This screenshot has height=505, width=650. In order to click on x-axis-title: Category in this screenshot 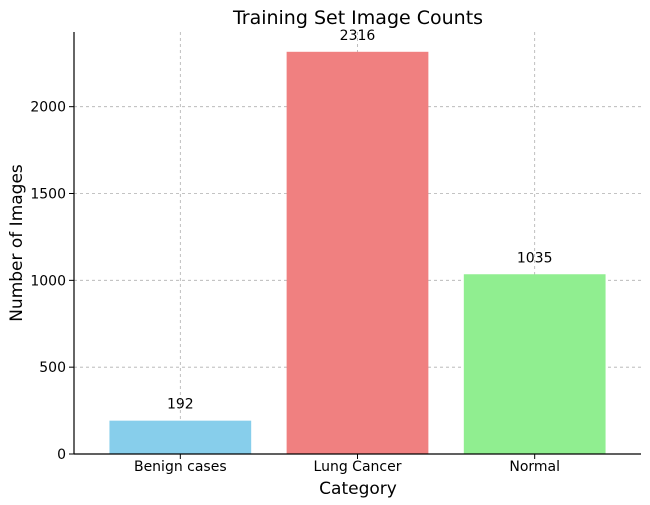, I will do `click(358, 489)`.